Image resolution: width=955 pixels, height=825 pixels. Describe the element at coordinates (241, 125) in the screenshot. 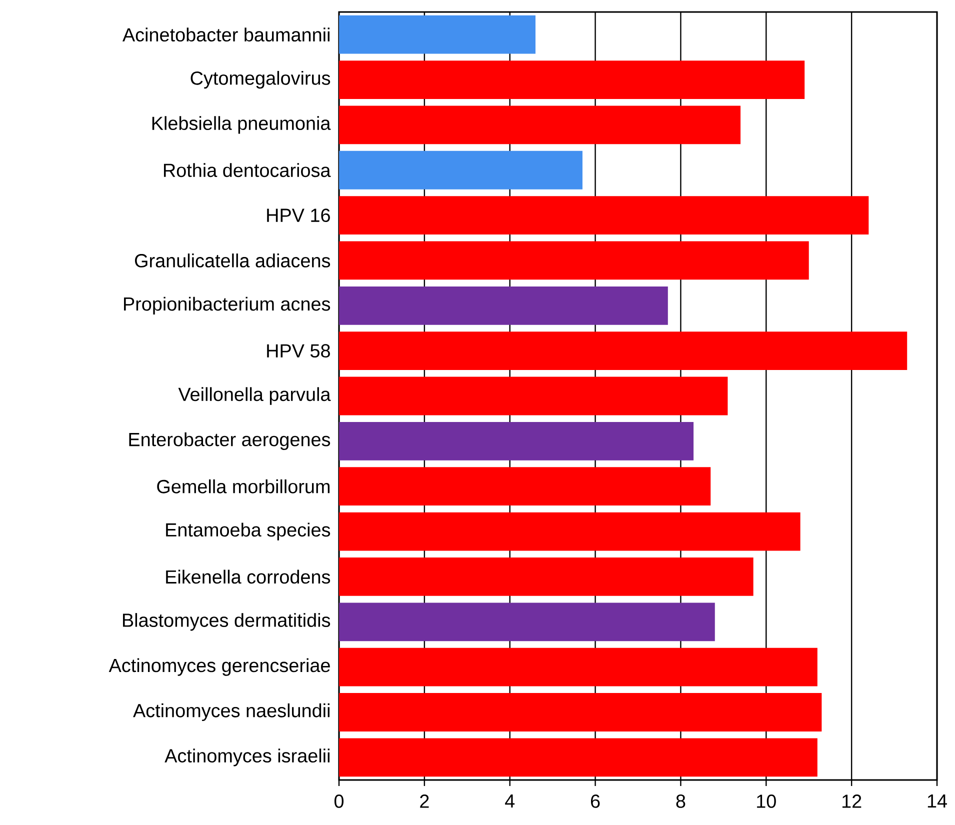

I see `y-tick-label: Klebsiella pneumonia` at that location.